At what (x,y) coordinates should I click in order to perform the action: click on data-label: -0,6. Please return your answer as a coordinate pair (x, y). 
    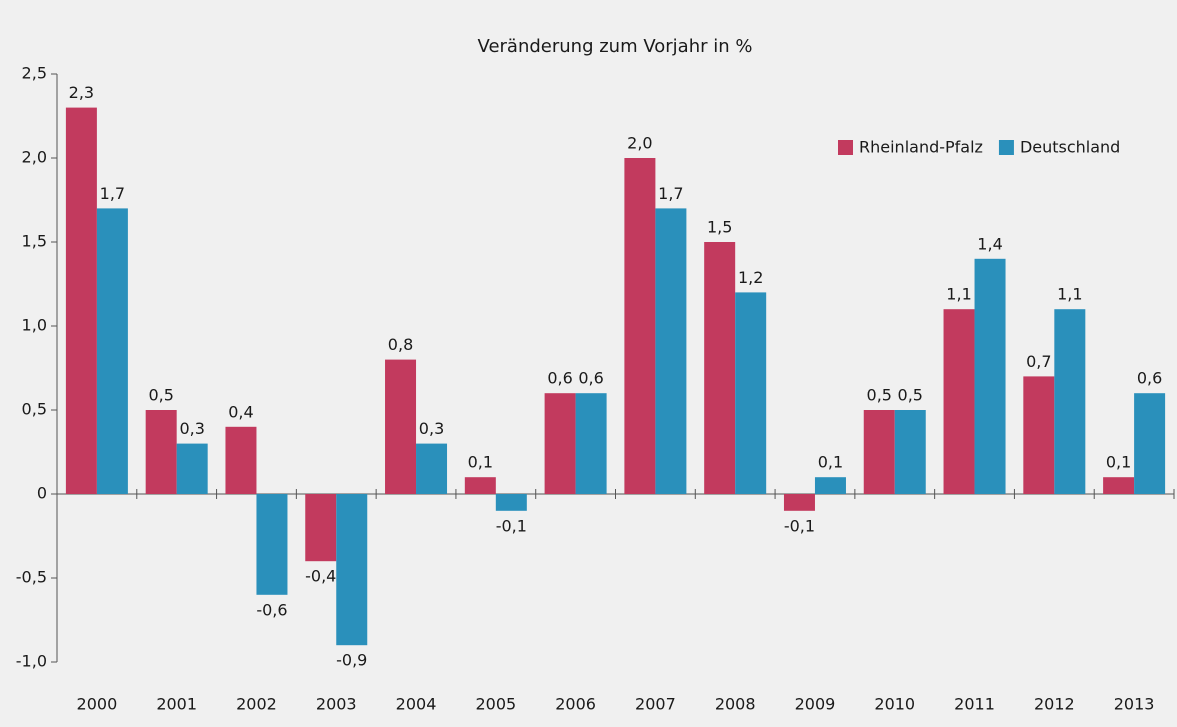
    Looking at the image, I should click on (271, 609).